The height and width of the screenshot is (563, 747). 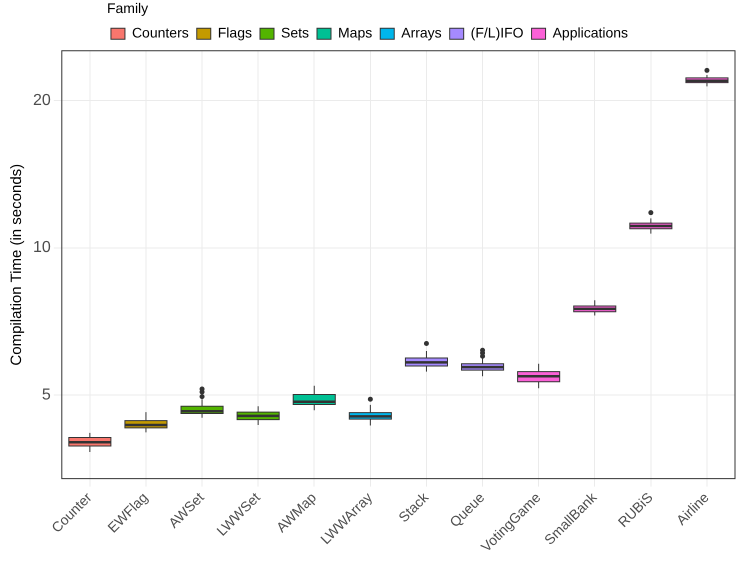 What do you see at coordinates (42, 101) in the screenshot?
I see `y-tick-label: 20` at bounding box center [42, 101].